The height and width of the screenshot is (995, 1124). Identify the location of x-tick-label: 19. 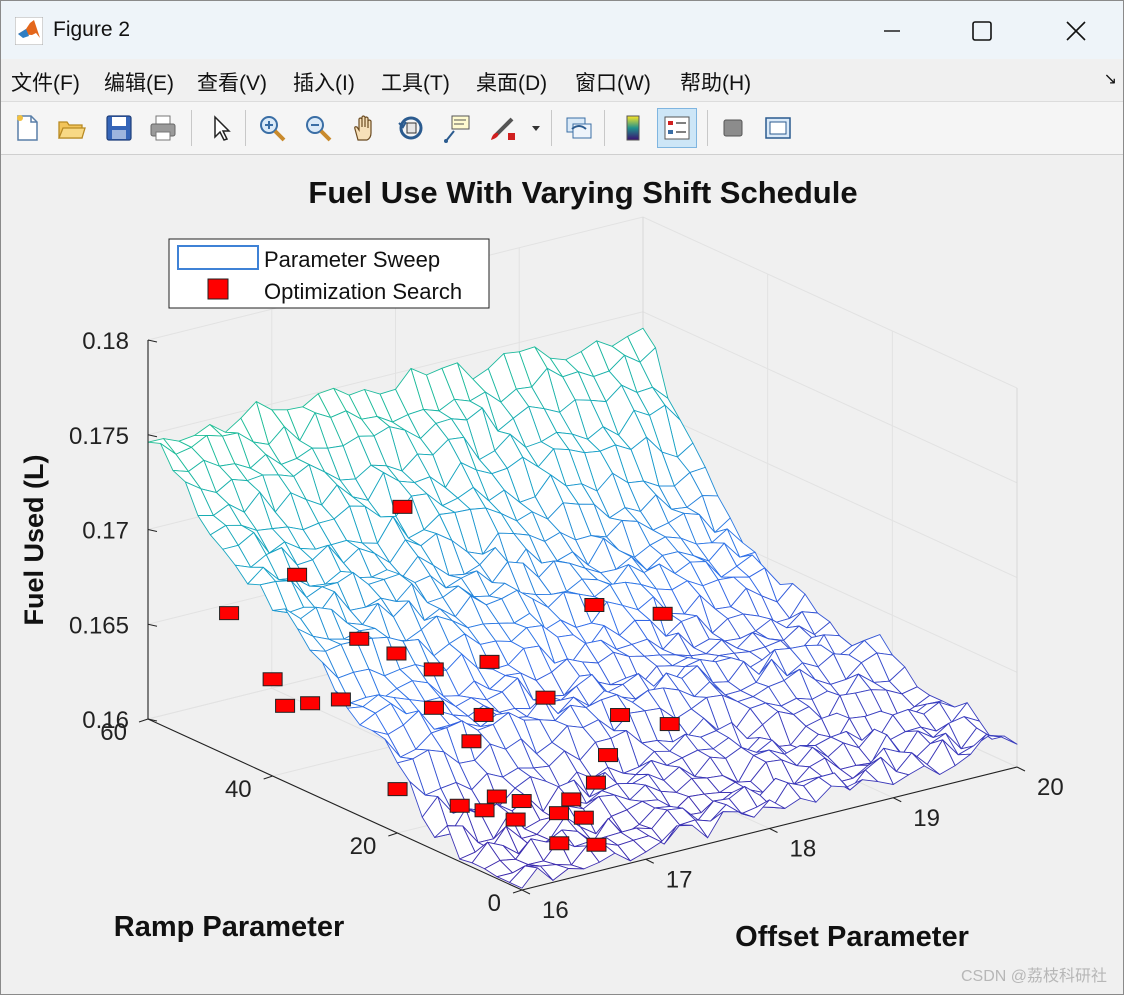
(926, 818).